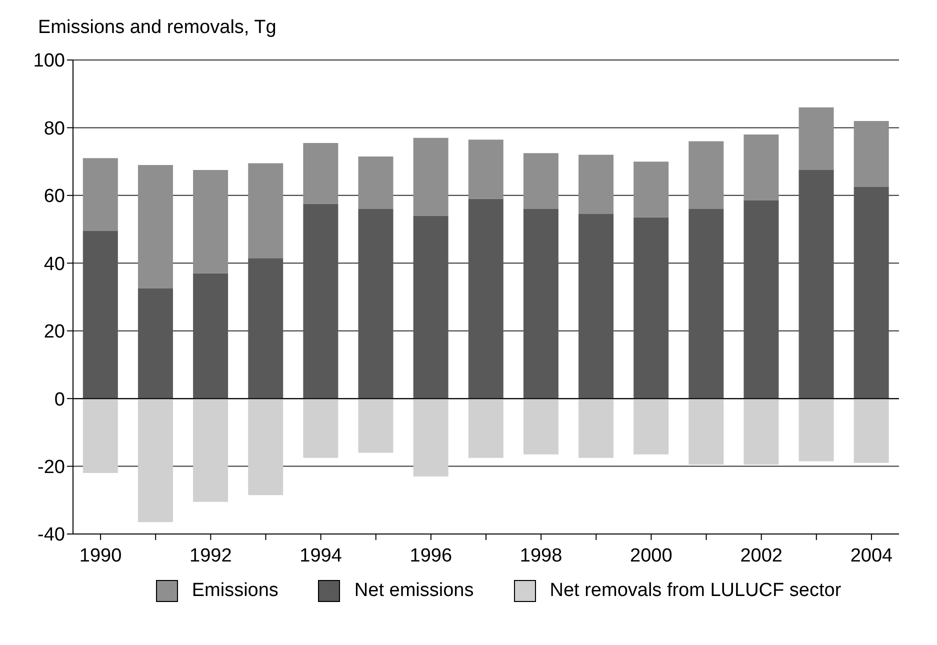  I want to click on y-tick-label: 40, so click(54, 264).